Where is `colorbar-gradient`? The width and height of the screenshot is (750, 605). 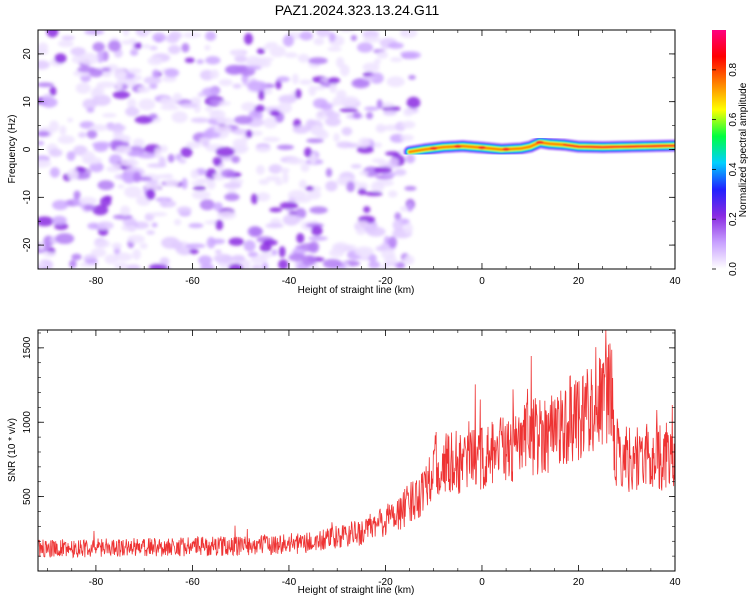 colorbar-gradient is located at coordinates (719, 149).